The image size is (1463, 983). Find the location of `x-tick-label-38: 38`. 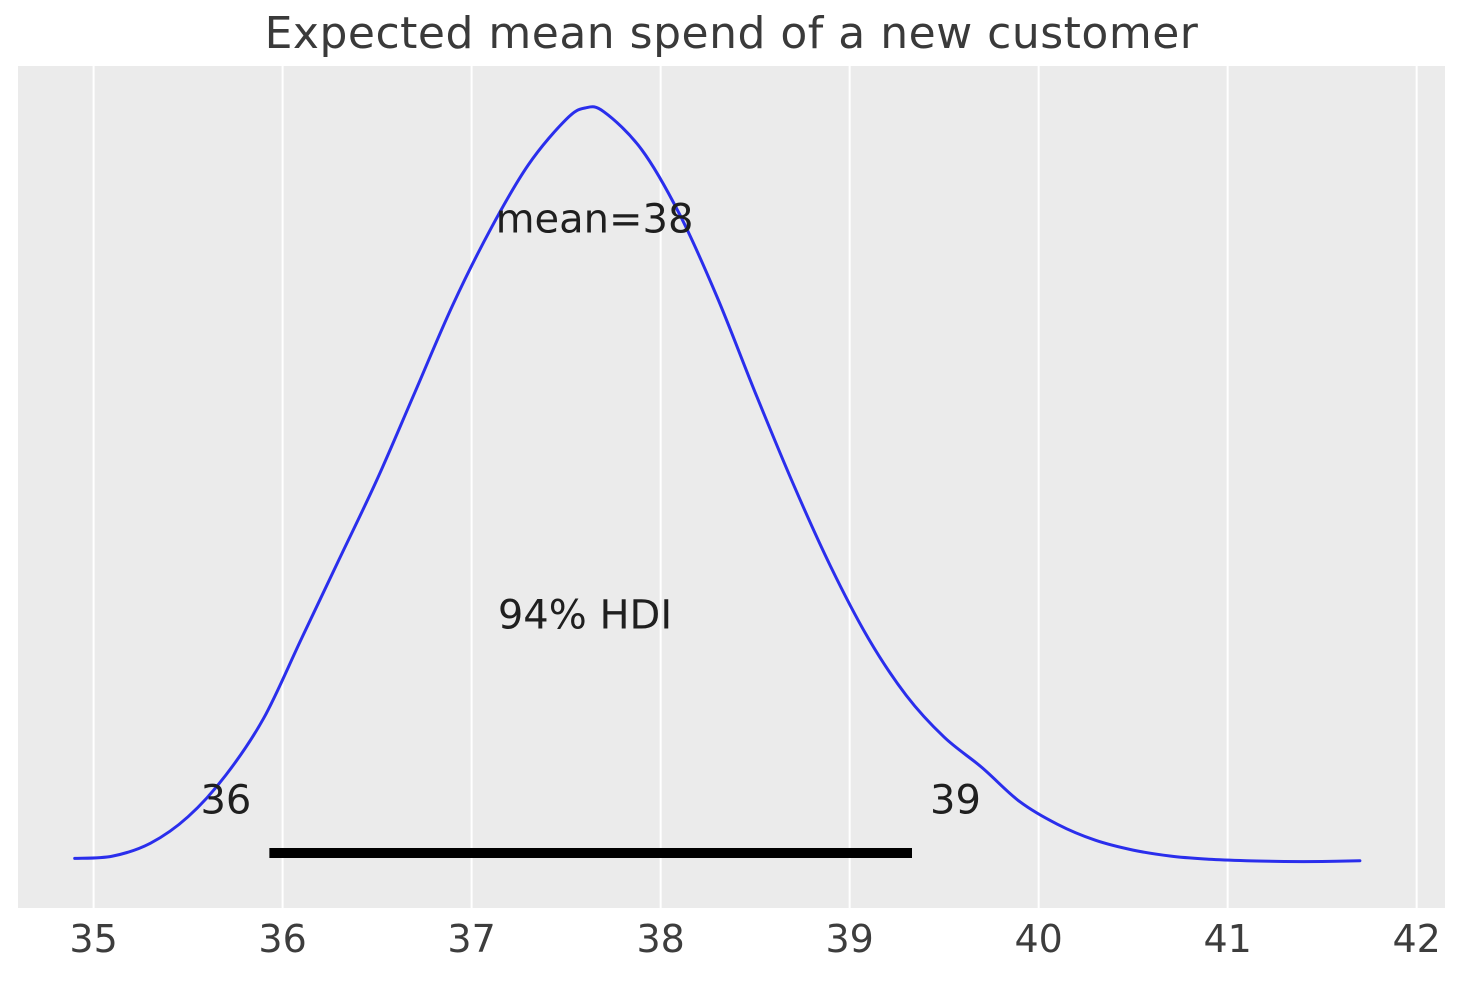

x-tick-label-38: 38 is located at coordinates (660, 939).